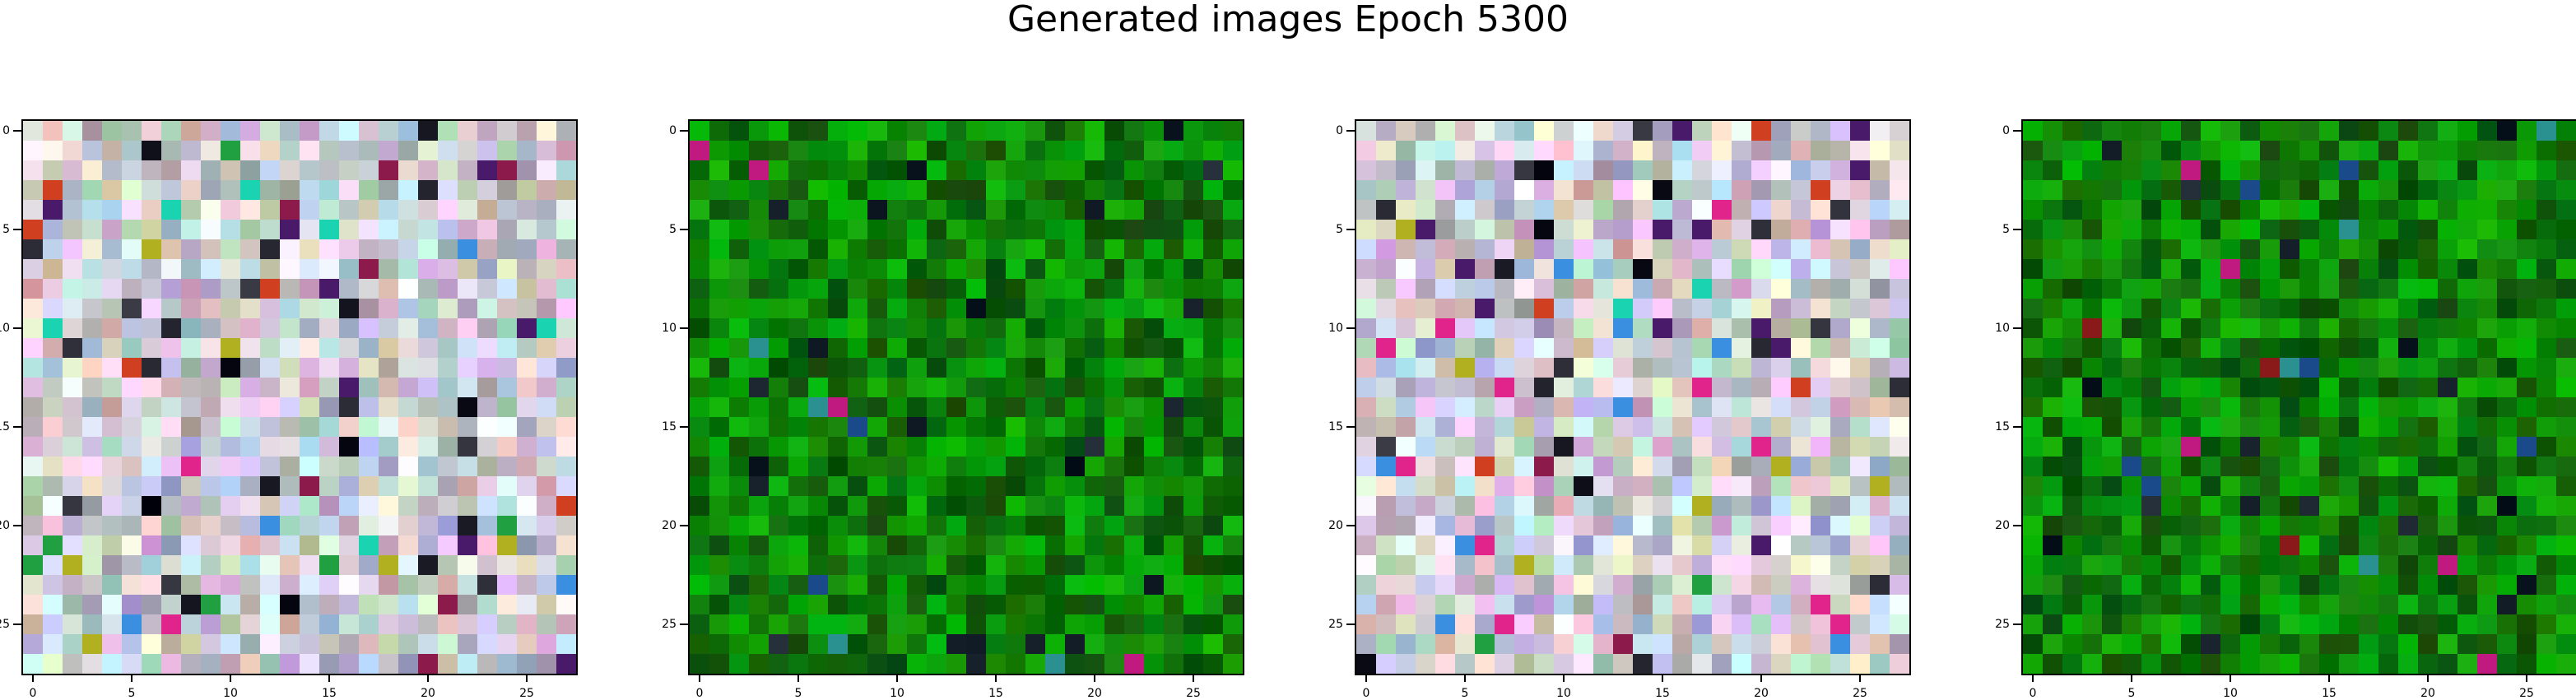  What do you see at coordinates (2002, 329) in the screenshot?
I see `y-tick-label: 10` at bounding box center [2002, 329].